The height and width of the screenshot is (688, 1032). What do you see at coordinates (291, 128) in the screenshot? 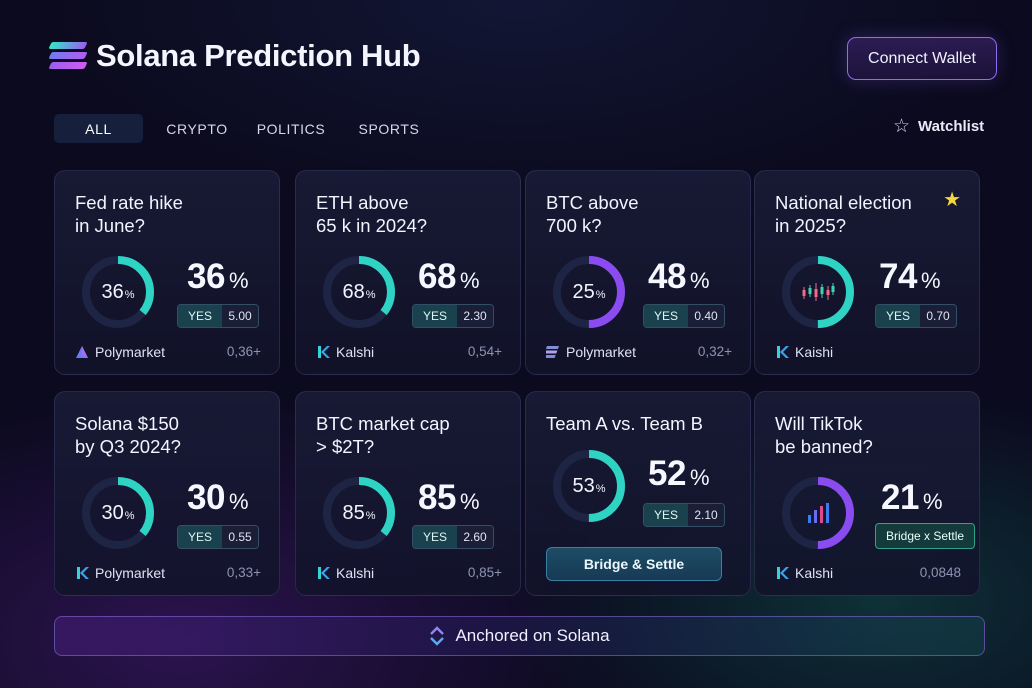
I see `tab-politics: POLITICS` at bounding box center [291, 128].